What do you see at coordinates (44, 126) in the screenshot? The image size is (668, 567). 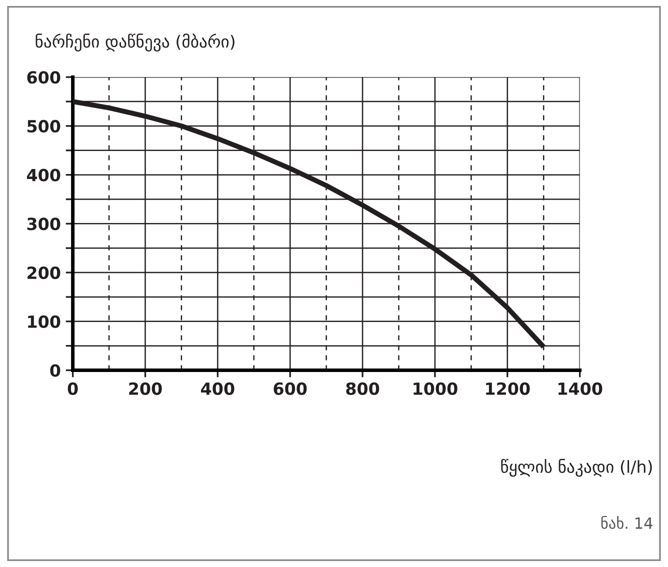 I see `y-tick-label: 500` at bounding box center [44, 126].